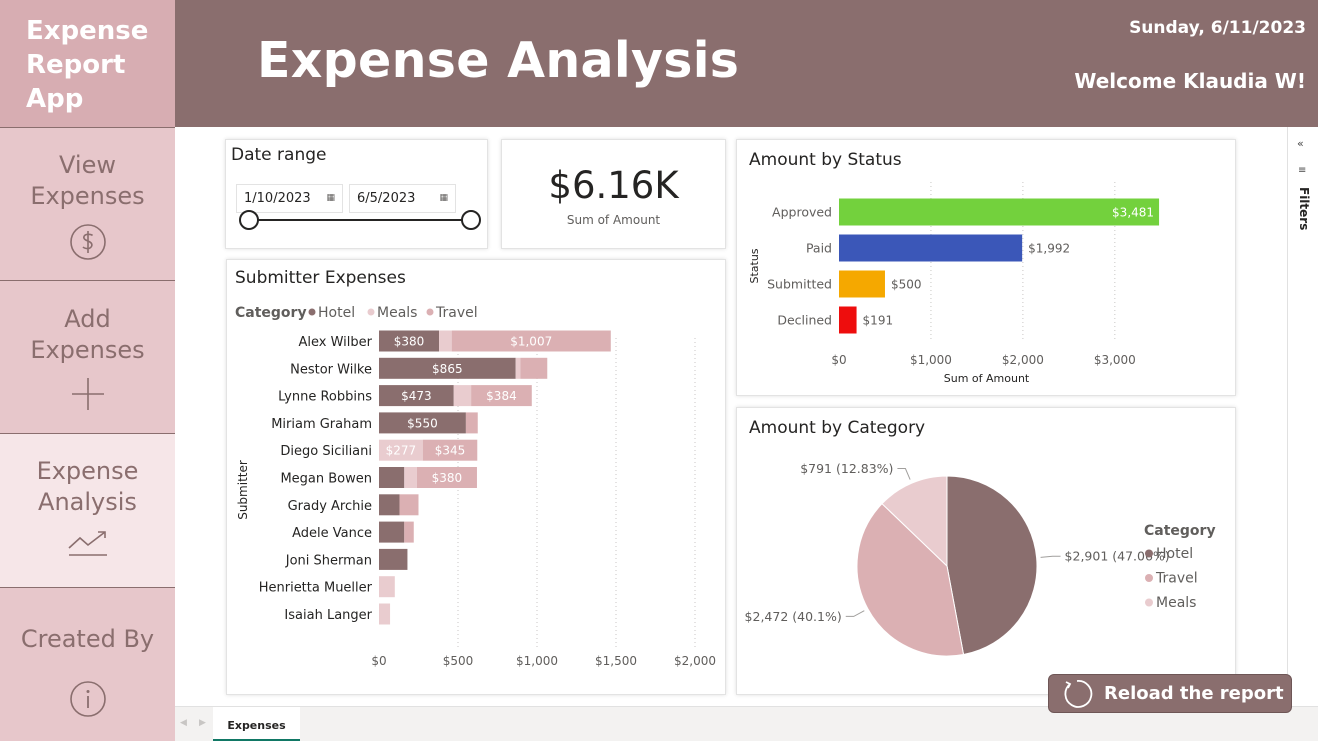  Describe the element at coordinates (321, 424) in the screenshot. I see `y-category-label: Miriam Graham` at that location.